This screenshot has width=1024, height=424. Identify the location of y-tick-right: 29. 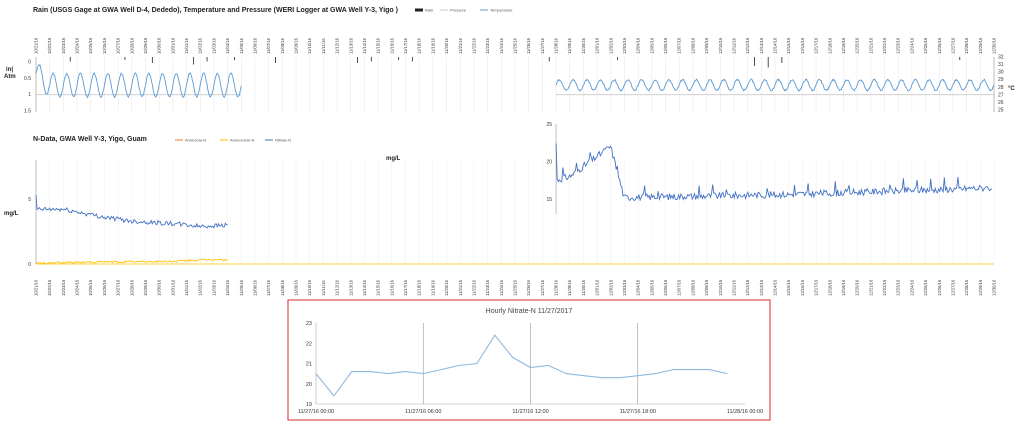
(1001, 80).